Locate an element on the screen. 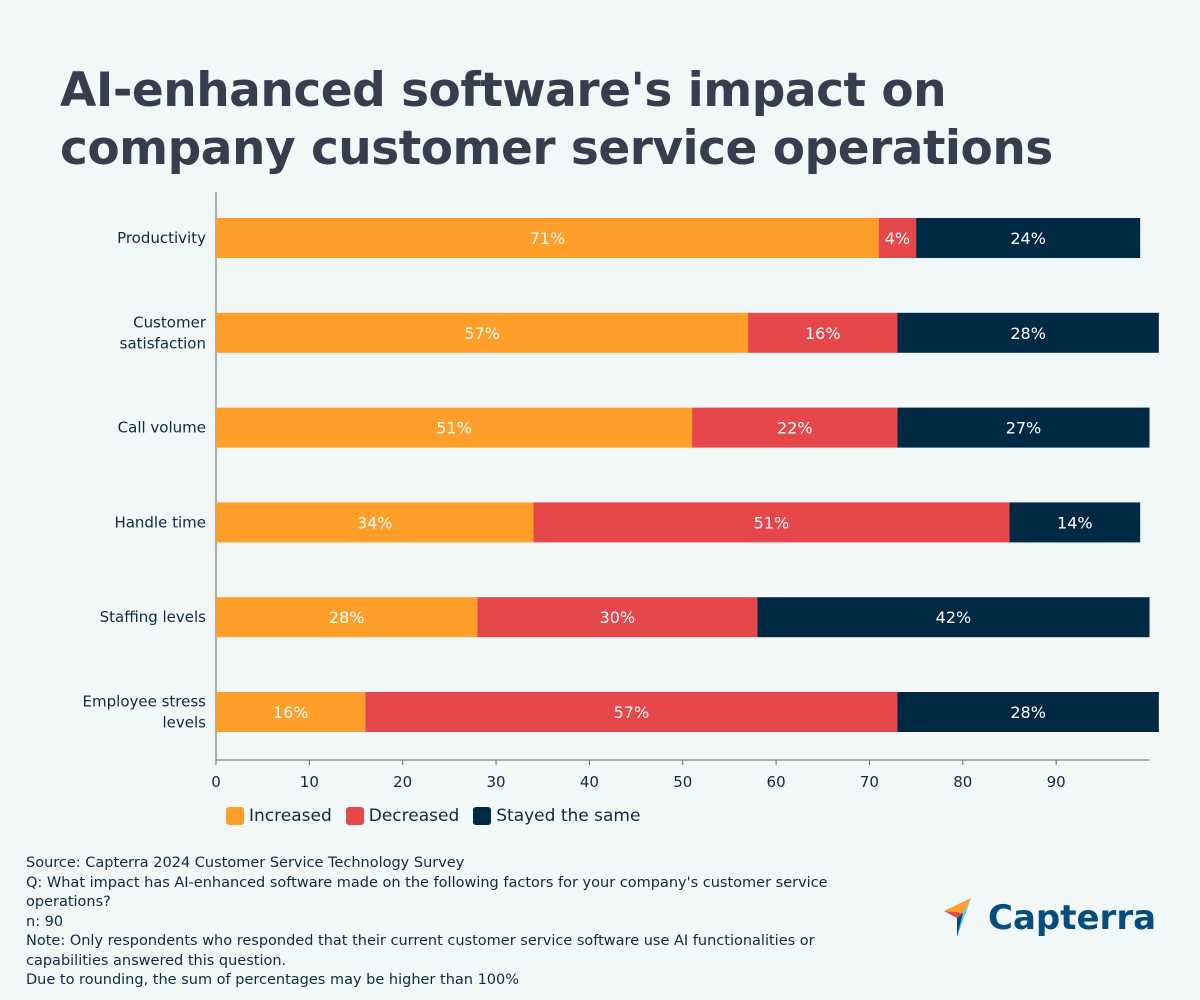 This screenshot has width=1200, height=1000. x-tick-label: 50 is located at coordinates (682, 782).